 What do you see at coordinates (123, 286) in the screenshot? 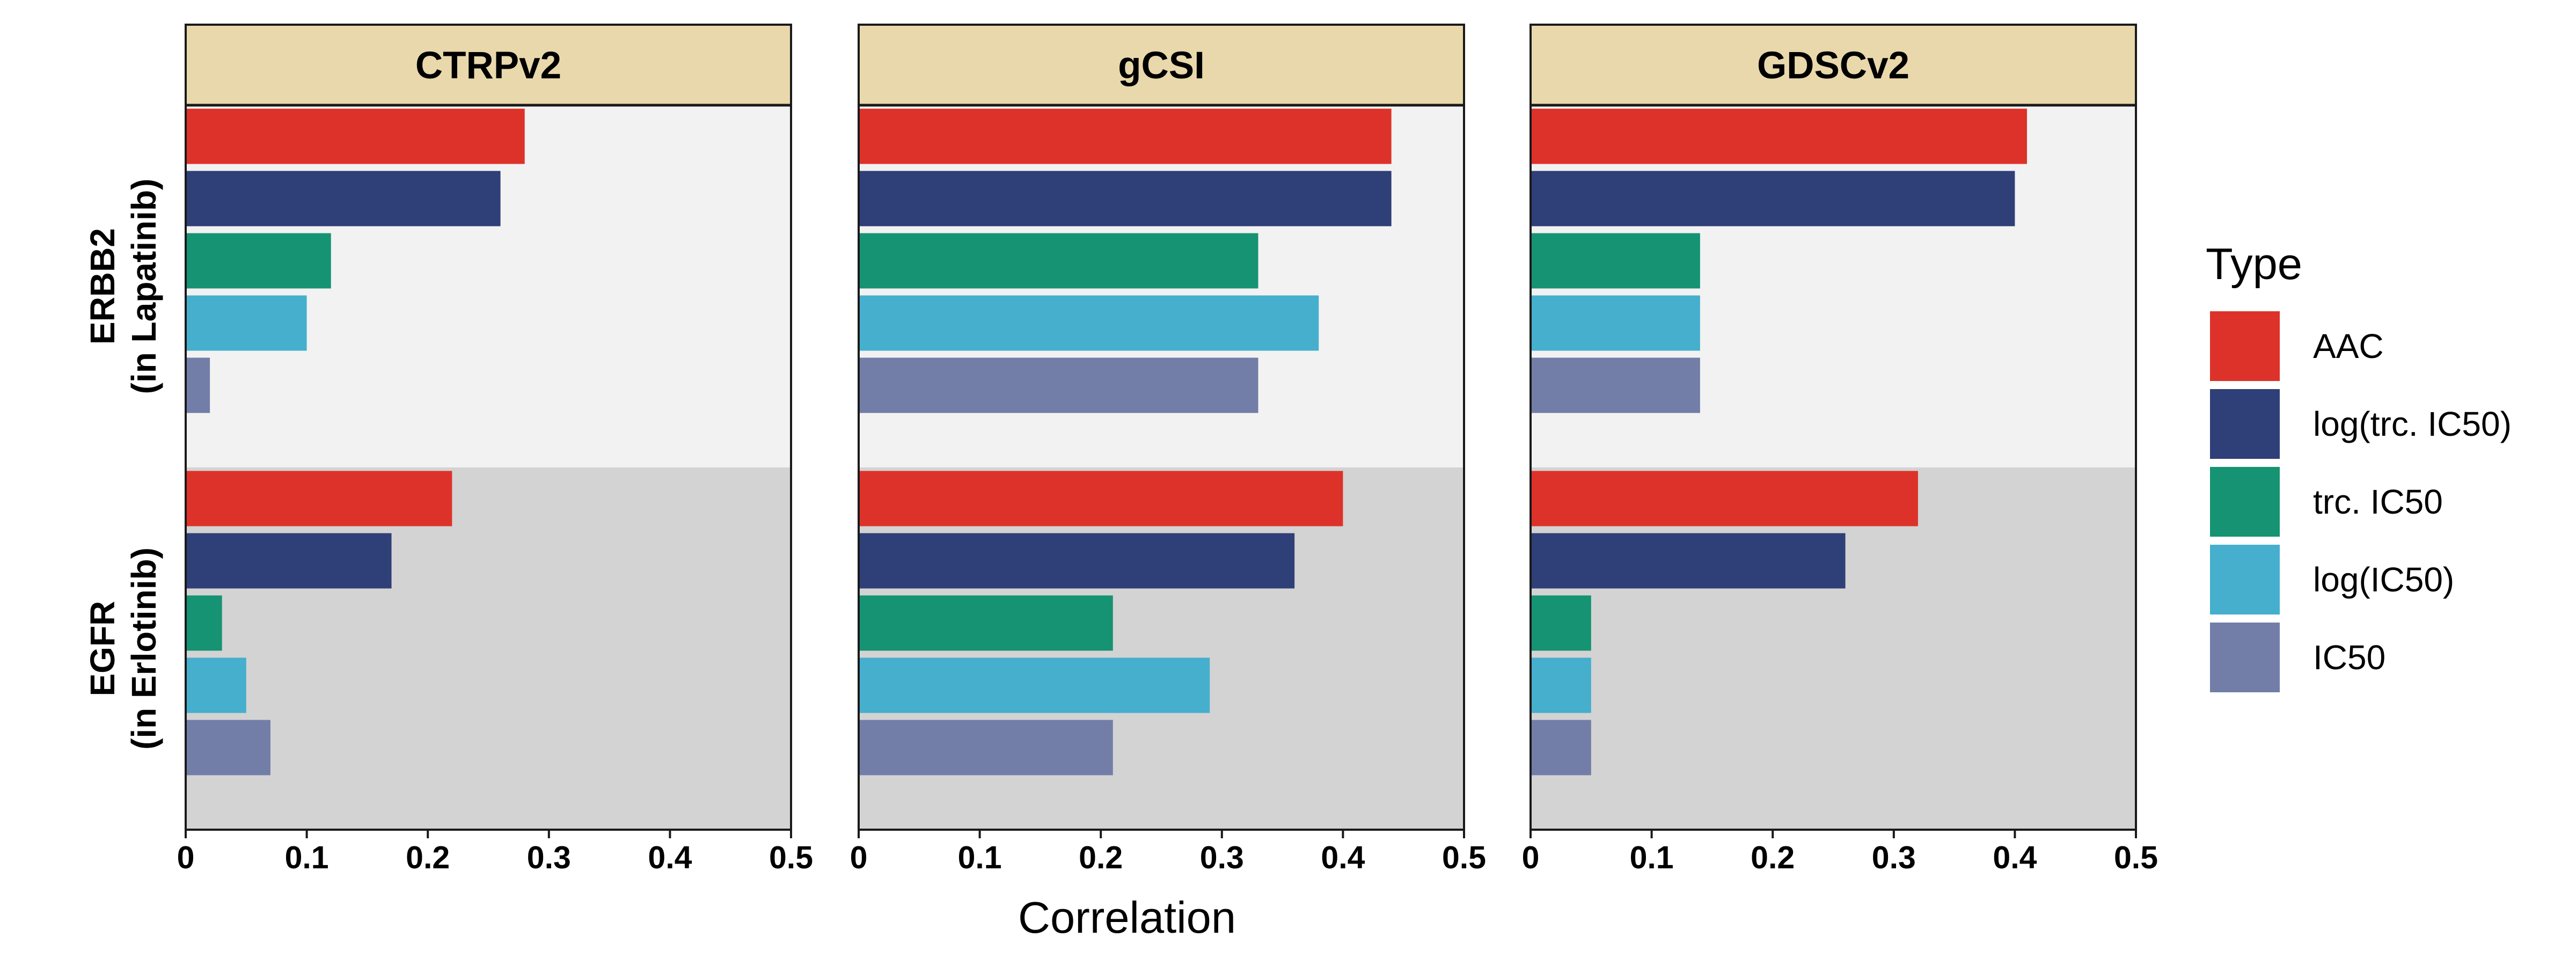
I see `row-label-erbb2: ERBB2 (in Lapatinib)` at bounding box center [123, 286].